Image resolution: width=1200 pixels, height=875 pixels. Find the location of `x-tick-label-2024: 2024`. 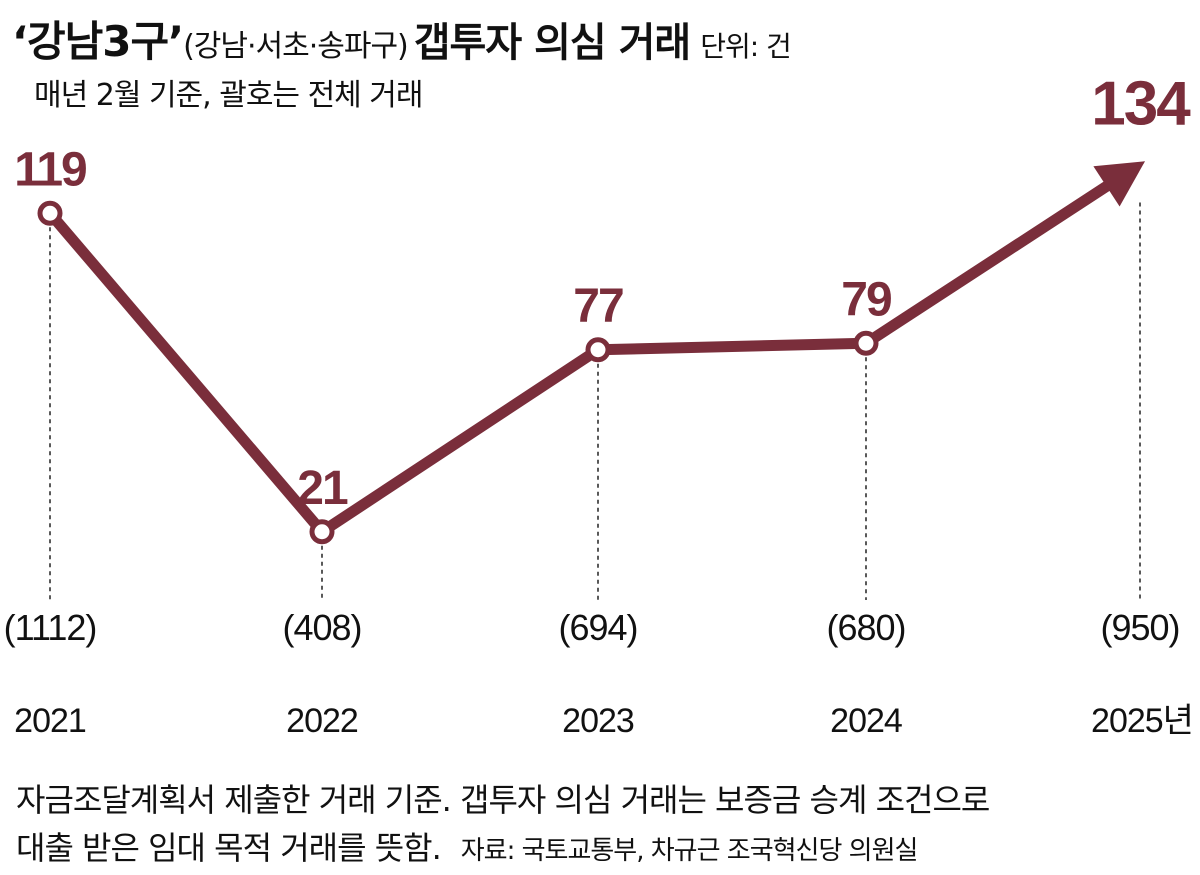

x-tick-label-2024: 2024 is located at coordinates (866, 721).